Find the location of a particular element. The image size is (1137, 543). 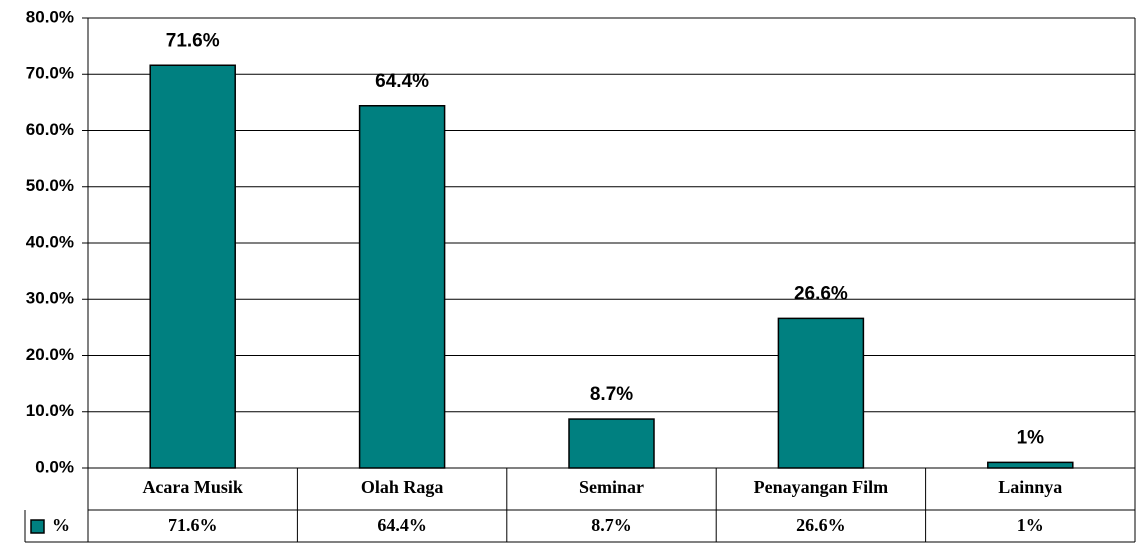

x-tick-label: Lainnya is located at coordinates (1030, 487).